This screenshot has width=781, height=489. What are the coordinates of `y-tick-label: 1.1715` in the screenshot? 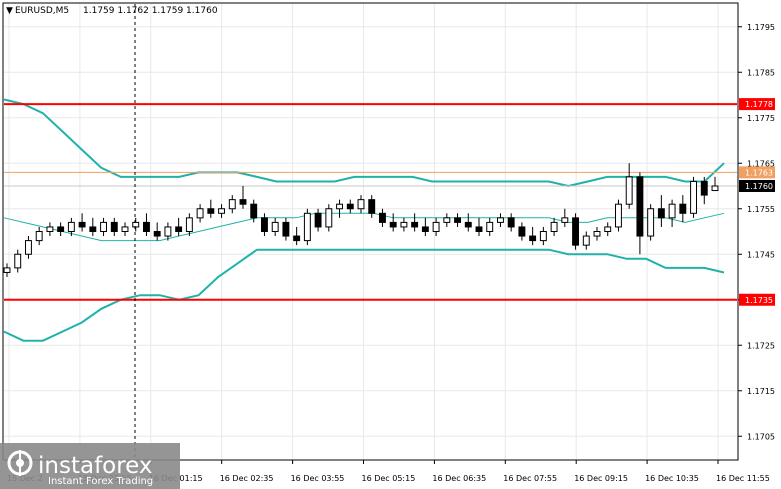 It's located at (761, 391).